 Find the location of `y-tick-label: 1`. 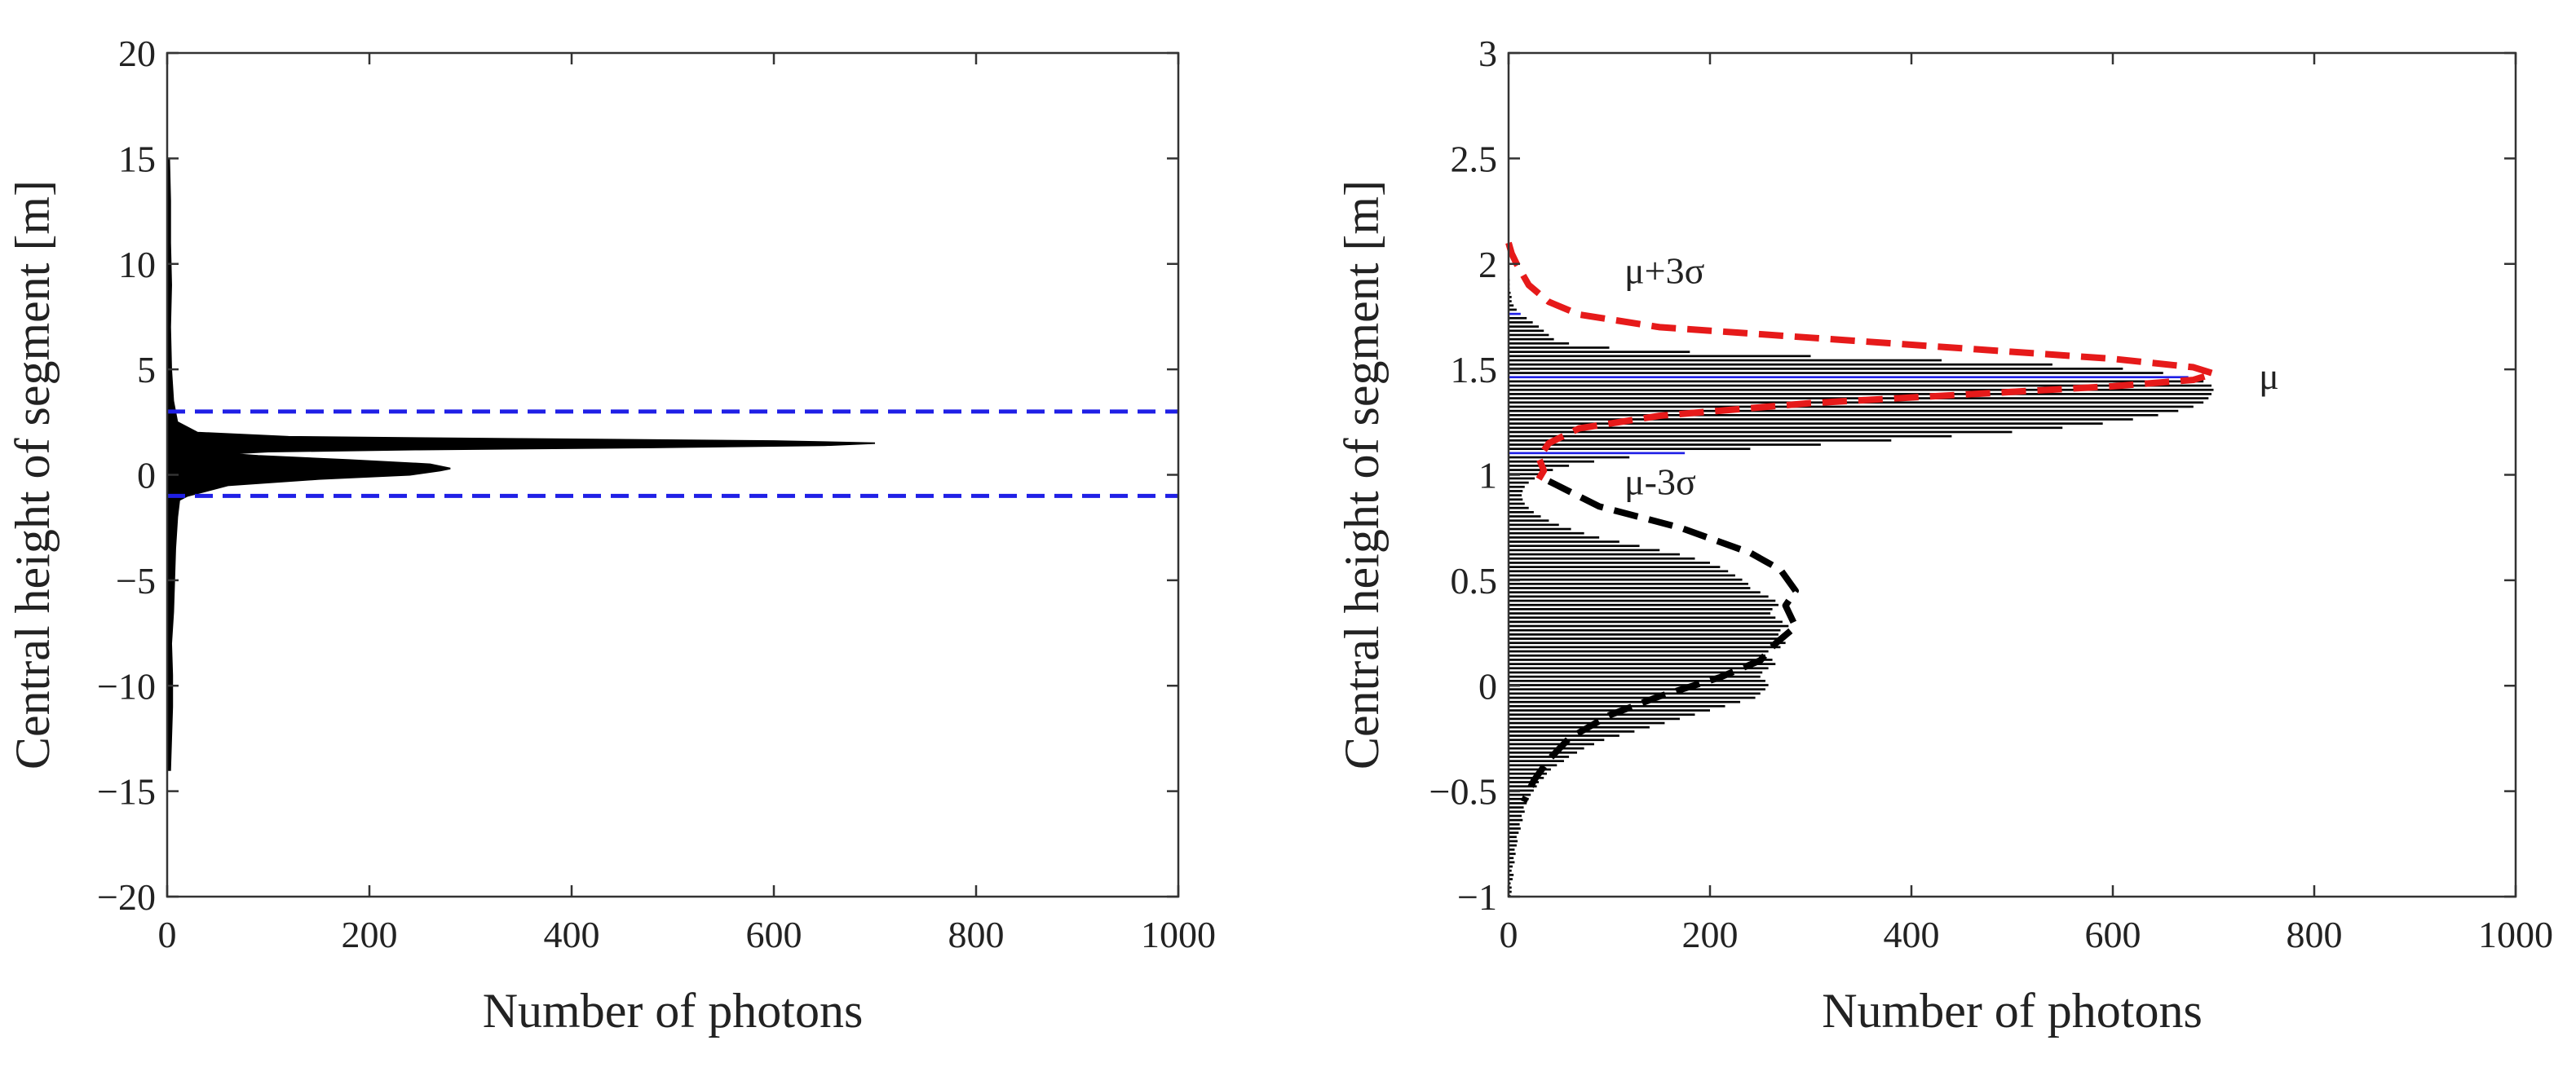

y-tick-label: 1 is located at coordinates (1487, 476).